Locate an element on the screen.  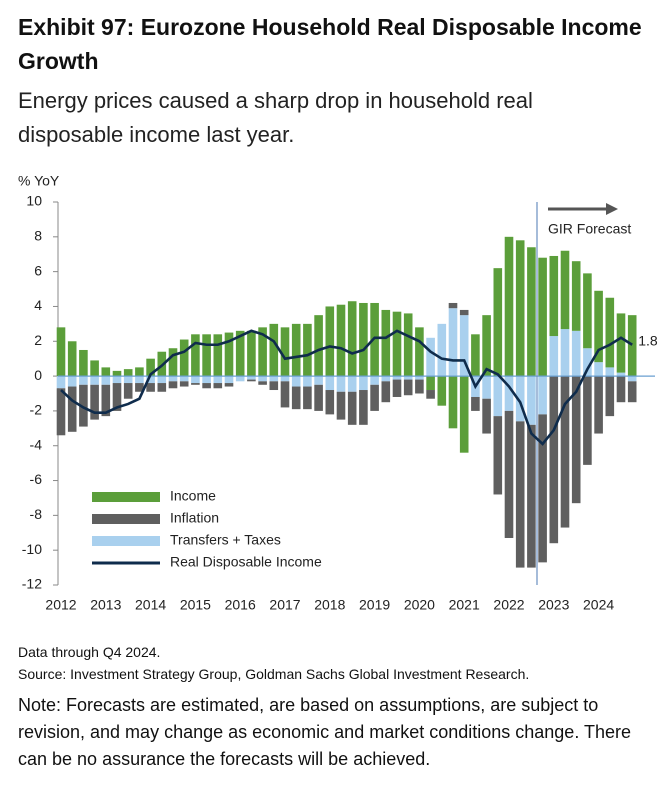
data-label: 1.8 is located at coordinates (648, 340).